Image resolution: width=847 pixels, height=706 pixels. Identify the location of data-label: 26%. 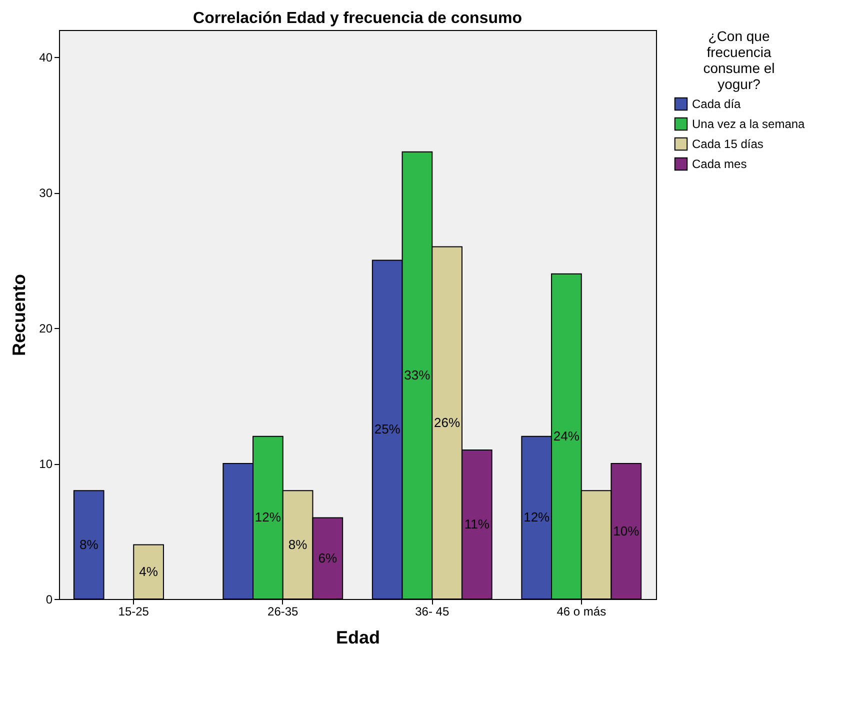
(447, 422).